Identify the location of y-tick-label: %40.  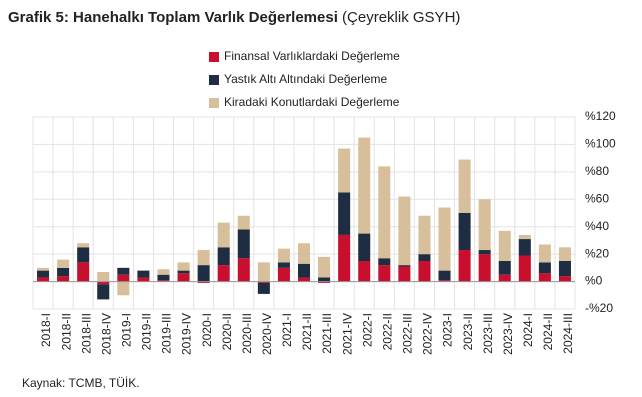
(597, 226).